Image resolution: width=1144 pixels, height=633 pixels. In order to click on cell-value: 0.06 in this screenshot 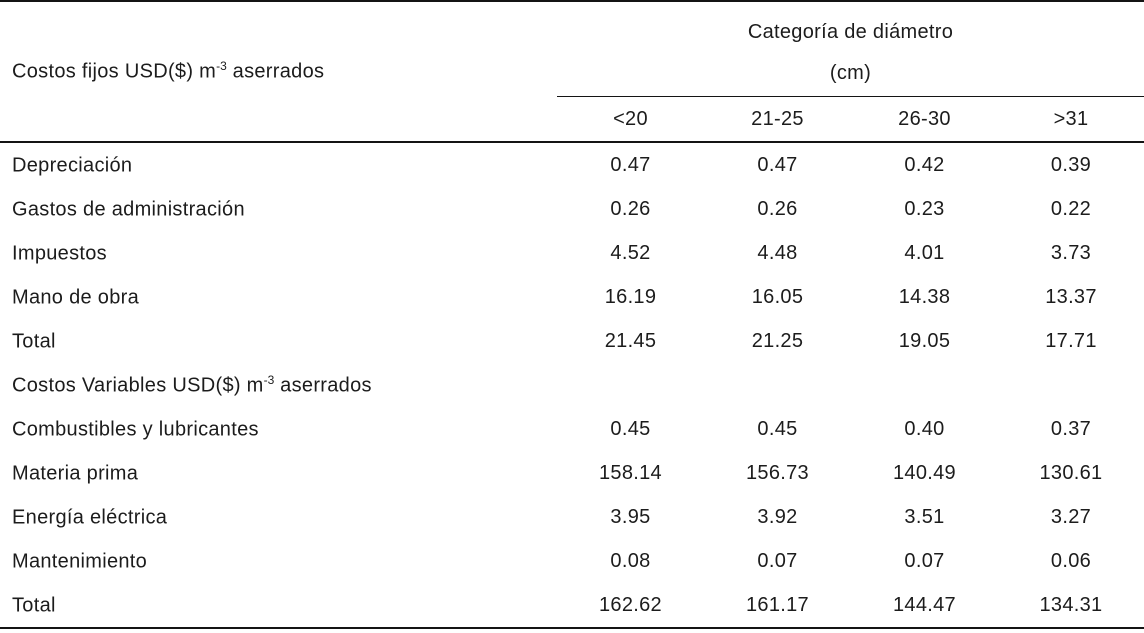, I will do `click(1071, 560)`.